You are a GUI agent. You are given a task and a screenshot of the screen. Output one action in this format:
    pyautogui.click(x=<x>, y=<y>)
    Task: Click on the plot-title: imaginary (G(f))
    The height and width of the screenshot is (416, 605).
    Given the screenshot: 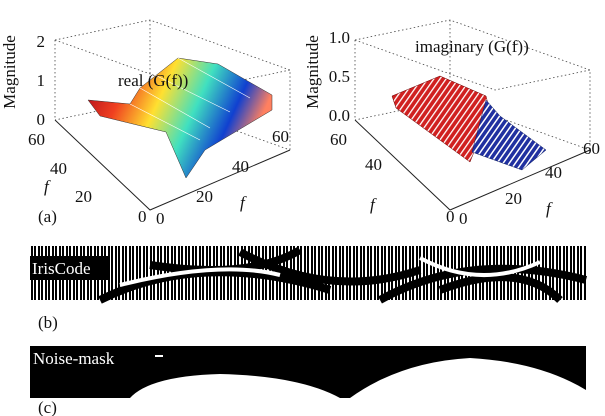 What is the action you would take?
    pyautogui.click(x=472, y=46)
    